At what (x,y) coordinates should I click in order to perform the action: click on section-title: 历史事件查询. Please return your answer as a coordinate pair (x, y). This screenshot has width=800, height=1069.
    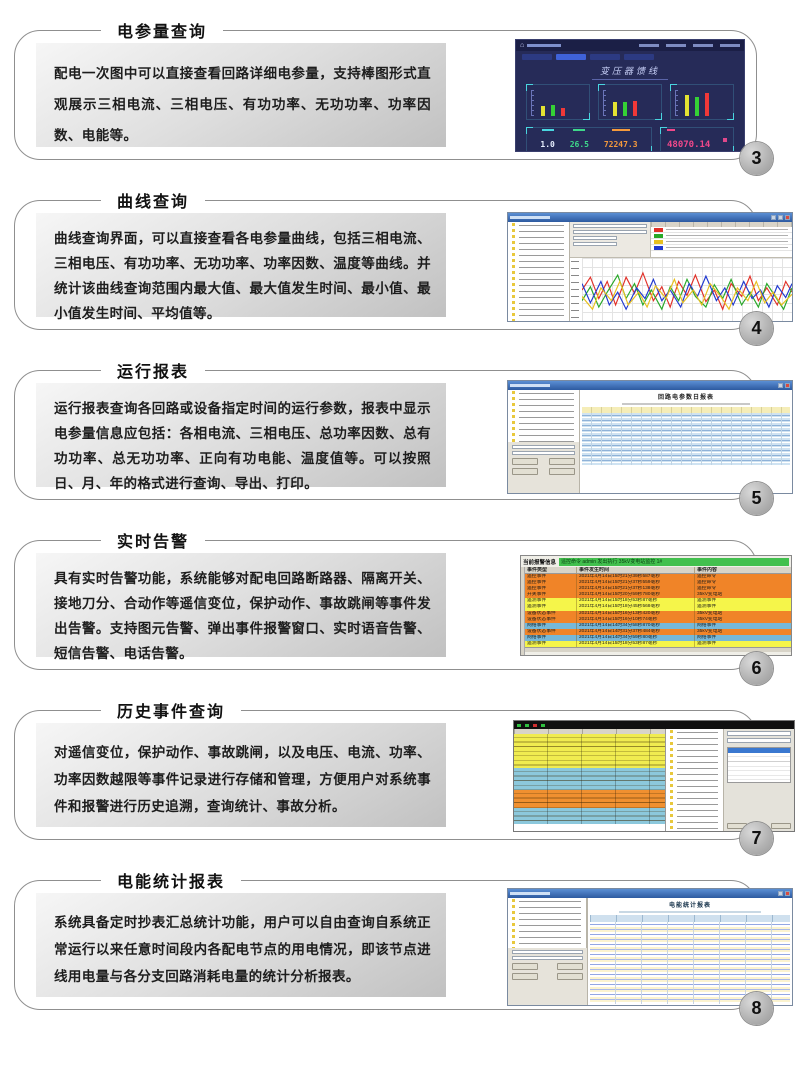
    Looking at the image, I should click on (171, 710).